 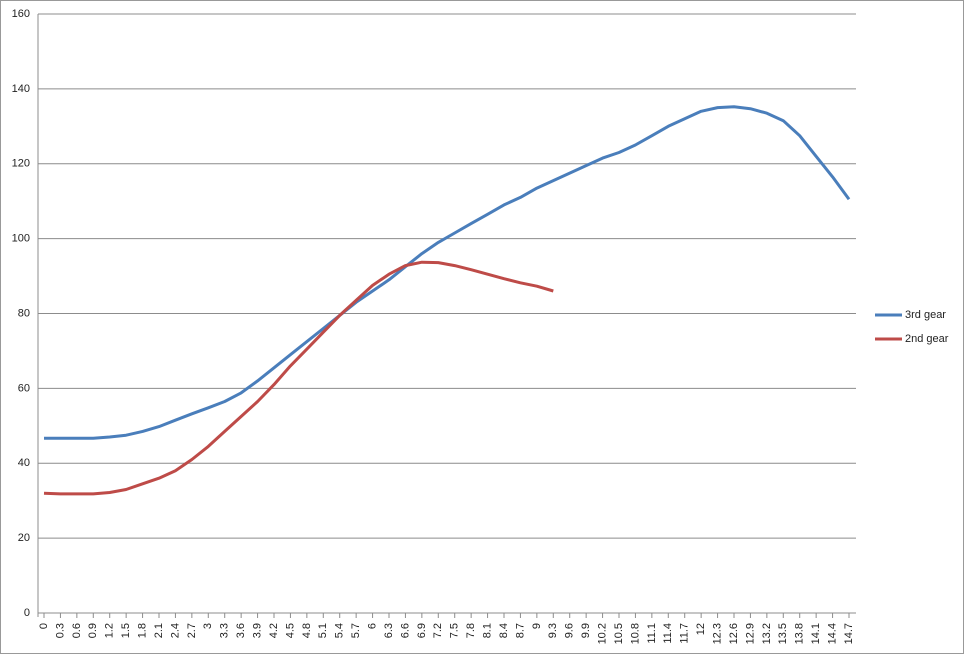 What do you see at coordinates (668, 633) in the screenshot?
I see `x-tick-label: 11.4` at bounding box center [668, 633].